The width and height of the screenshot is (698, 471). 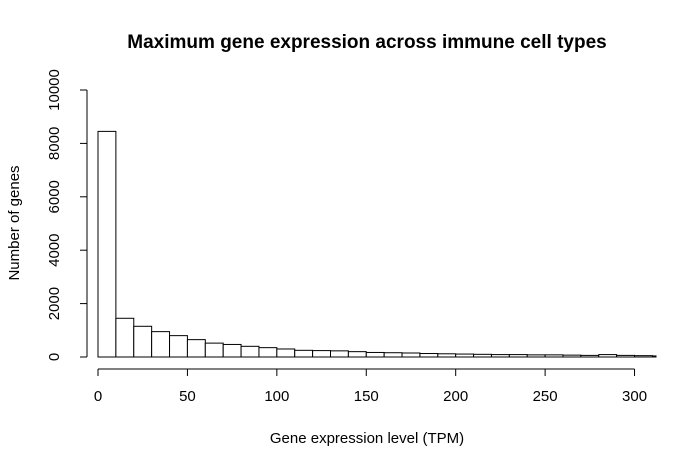 What do you see at coordinates (367, 438) in the screenshot?
I see `x-axis-label: Gene expression level (TPM)` at bounding box center [367, 438].